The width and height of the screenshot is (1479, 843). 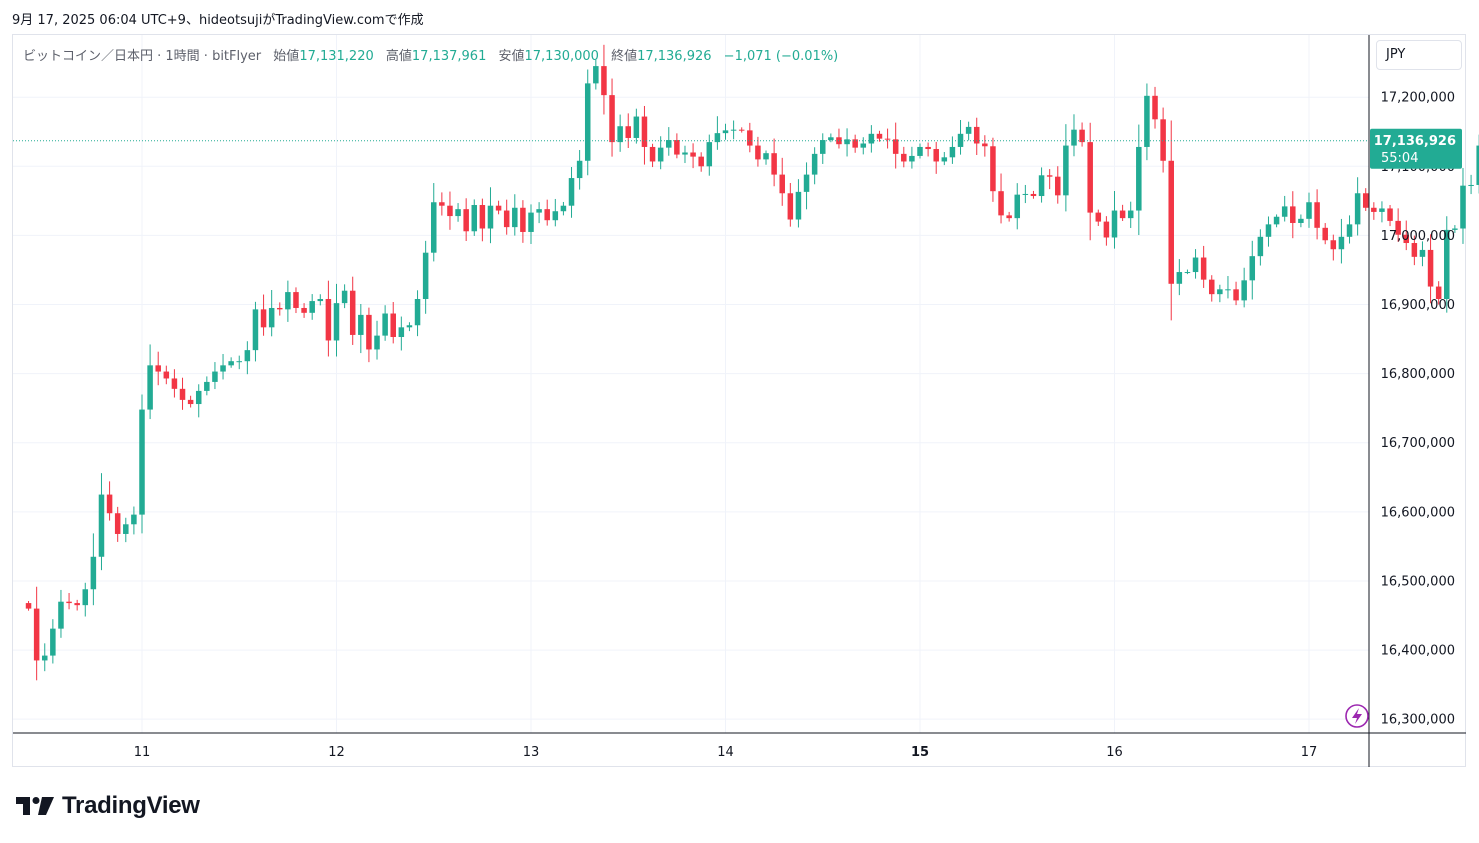 I want to click on x-axis-labels: 11 12 13 14 15 16 17, so click(x=726, y=752).